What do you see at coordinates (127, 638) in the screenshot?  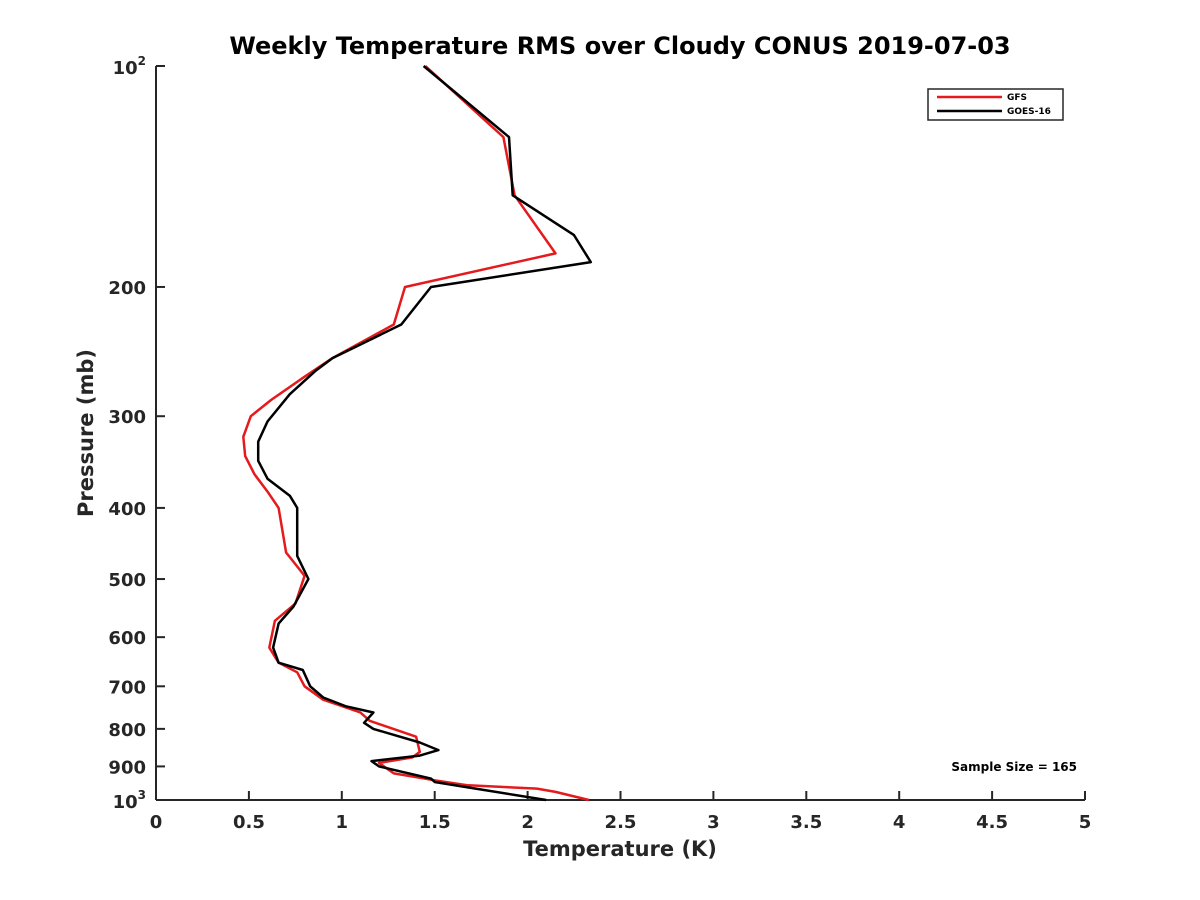 I see `y-tick-label: 600` at bounding box center [127, 638].